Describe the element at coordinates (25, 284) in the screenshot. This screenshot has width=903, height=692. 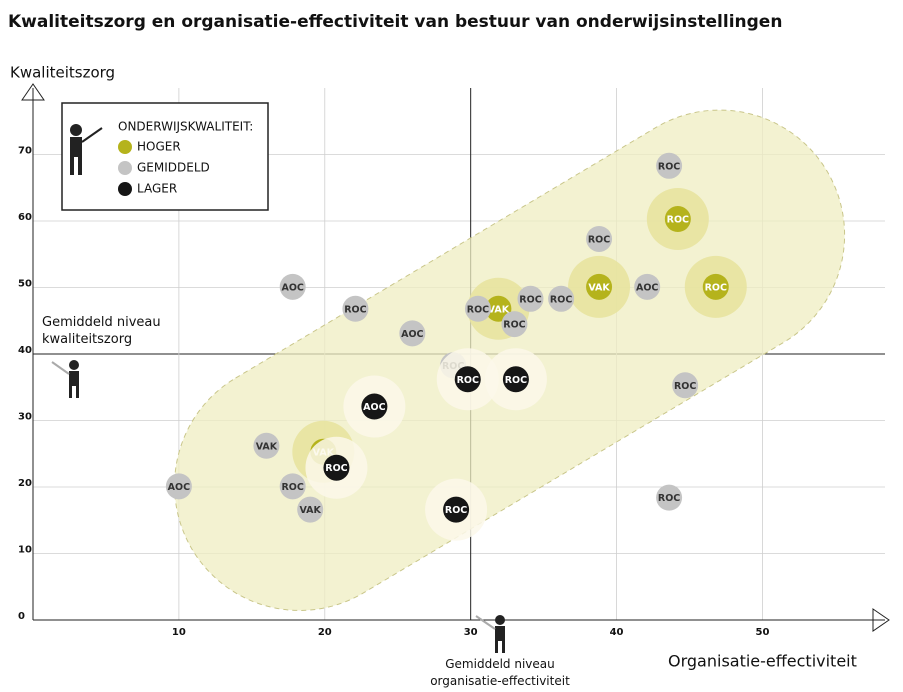
I see `y-tick-label: 50` at that location.